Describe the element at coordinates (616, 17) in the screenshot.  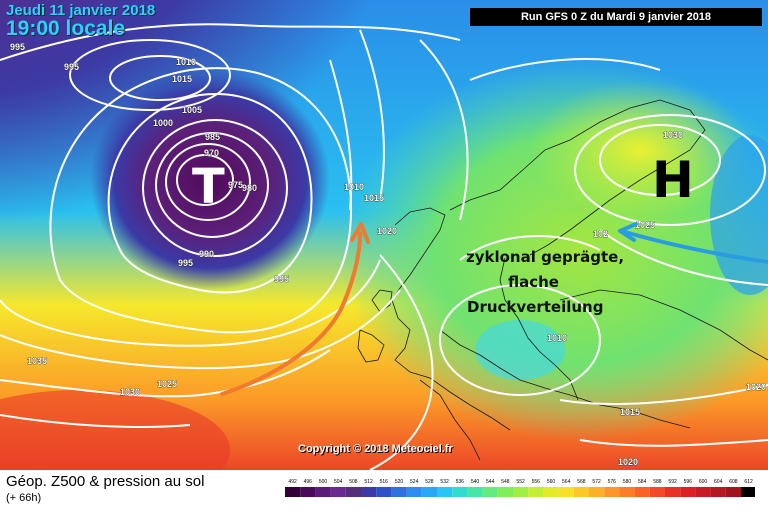
I see `model-run-label: Run GFS 0 Z du Mardi 9 janvier 2018` at that location.